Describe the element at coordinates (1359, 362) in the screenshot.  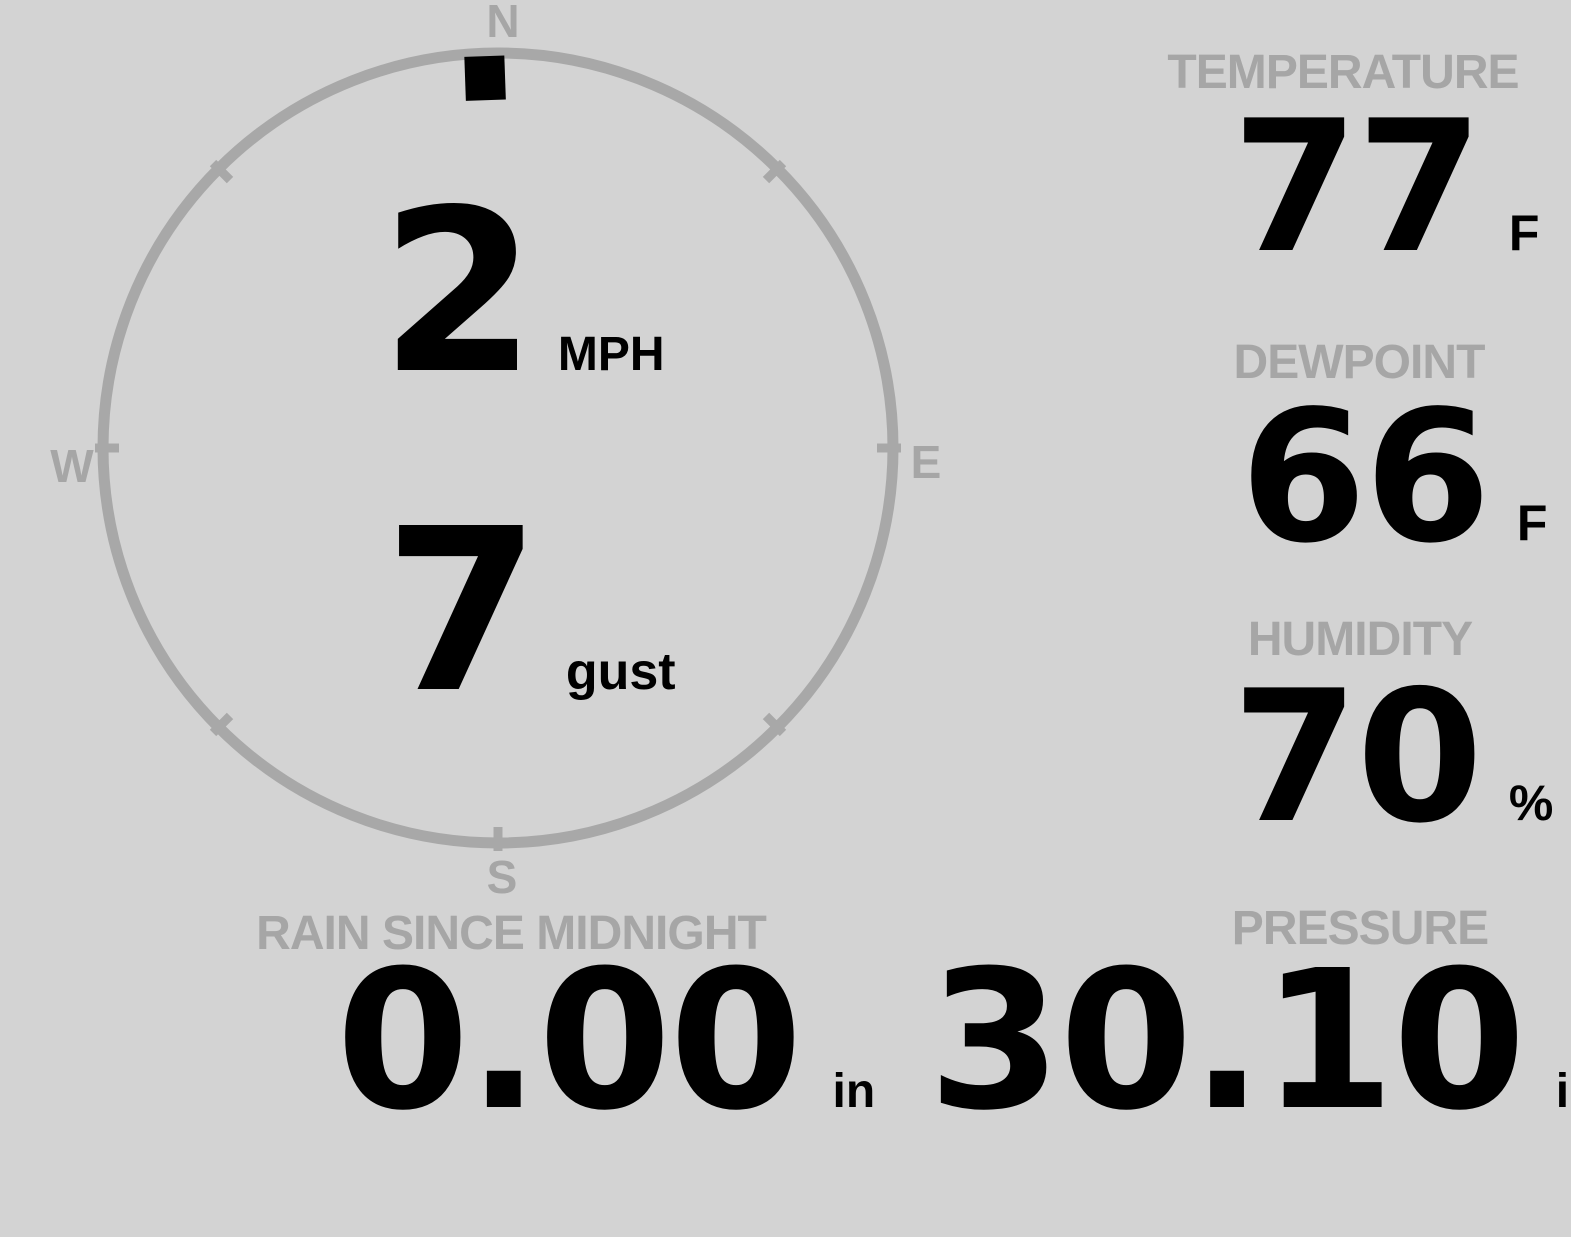
I see `dewpoint-label: DEWPOINT` at that location.